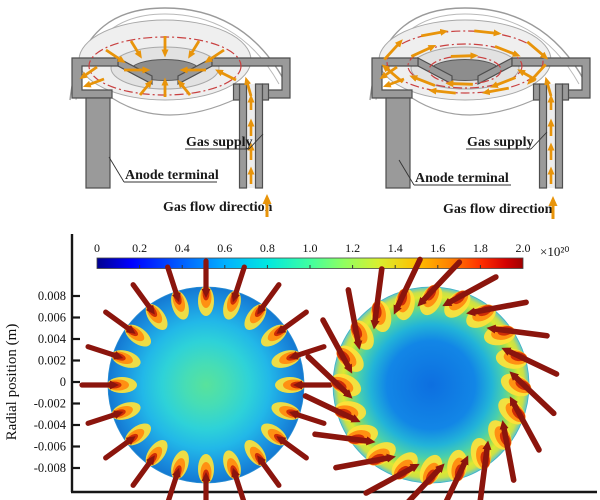 The image size is (600, 500). What do you see at coordinates (206, 385) in the screenshot?
I see `plasma-disc-radial` at bounding box center [206, 385].